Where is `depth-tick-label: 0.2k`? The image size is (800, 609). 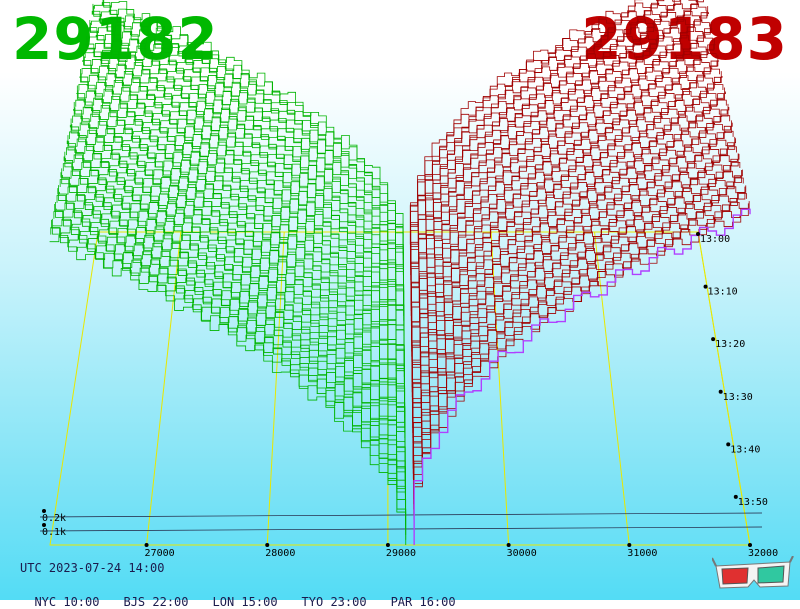 depth-tick-label: 0.2k is located at coordinates (54, 518).